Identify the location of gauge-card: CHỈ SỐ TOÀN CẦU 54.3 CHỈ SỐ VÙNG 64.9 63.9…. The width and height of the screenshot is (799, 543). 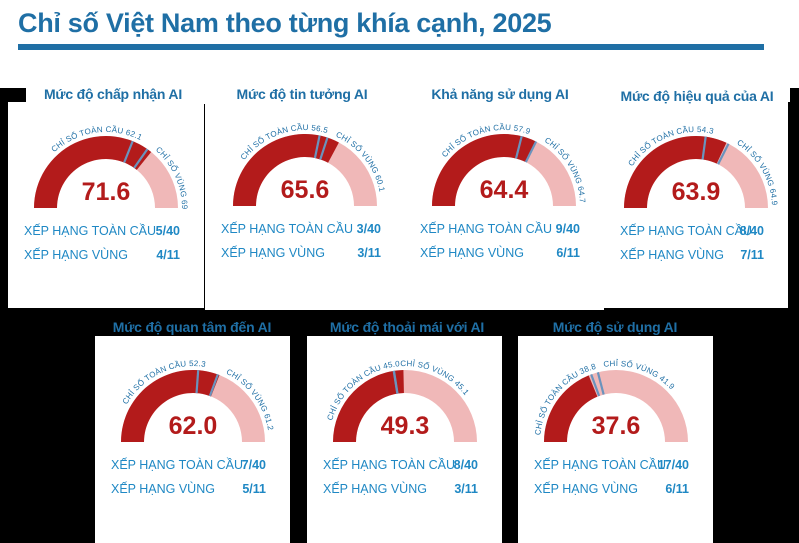
(696, 205).